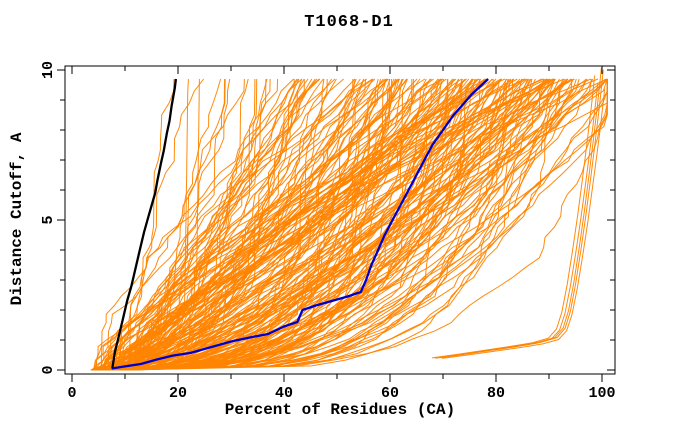 Image resolution: width=680 pixels, height=440 pixels. What do you see at coordinates (390, 393) in the screenshot?
I see `x-tick-label: 60` at bounding box center [390, 393].